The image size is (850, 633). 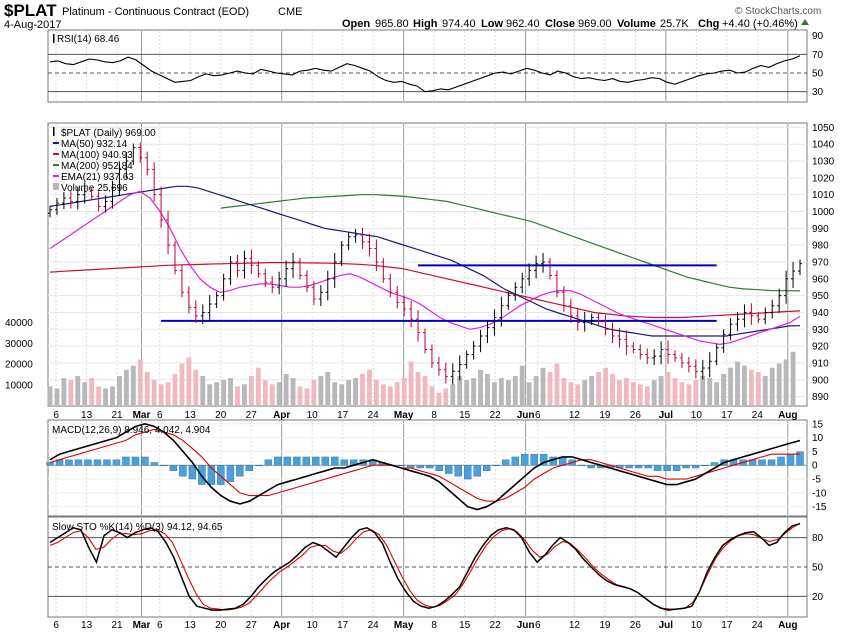 I want to click on x-axis-label: 15, so click(x=465, y=415).